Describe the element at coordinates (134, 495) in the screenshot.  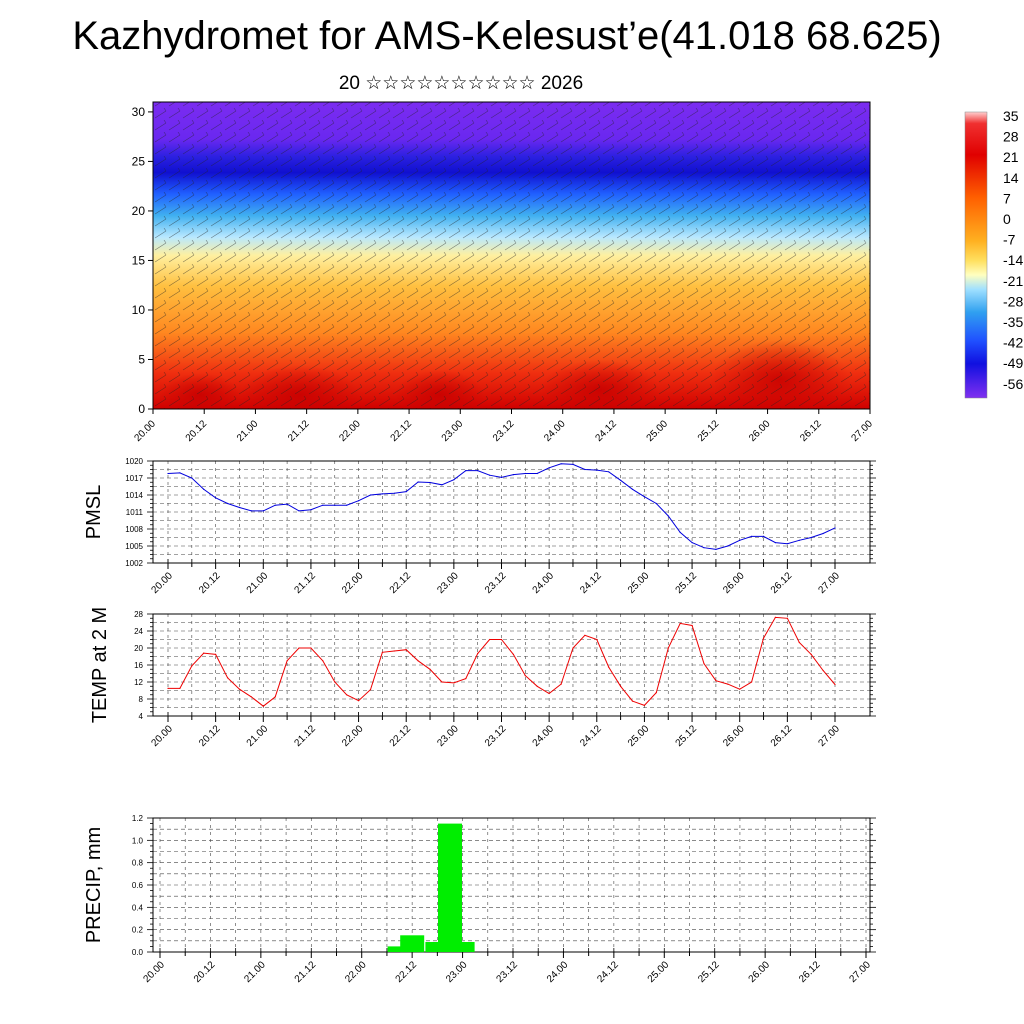
I see `y-tick-label: 1014` at that location.